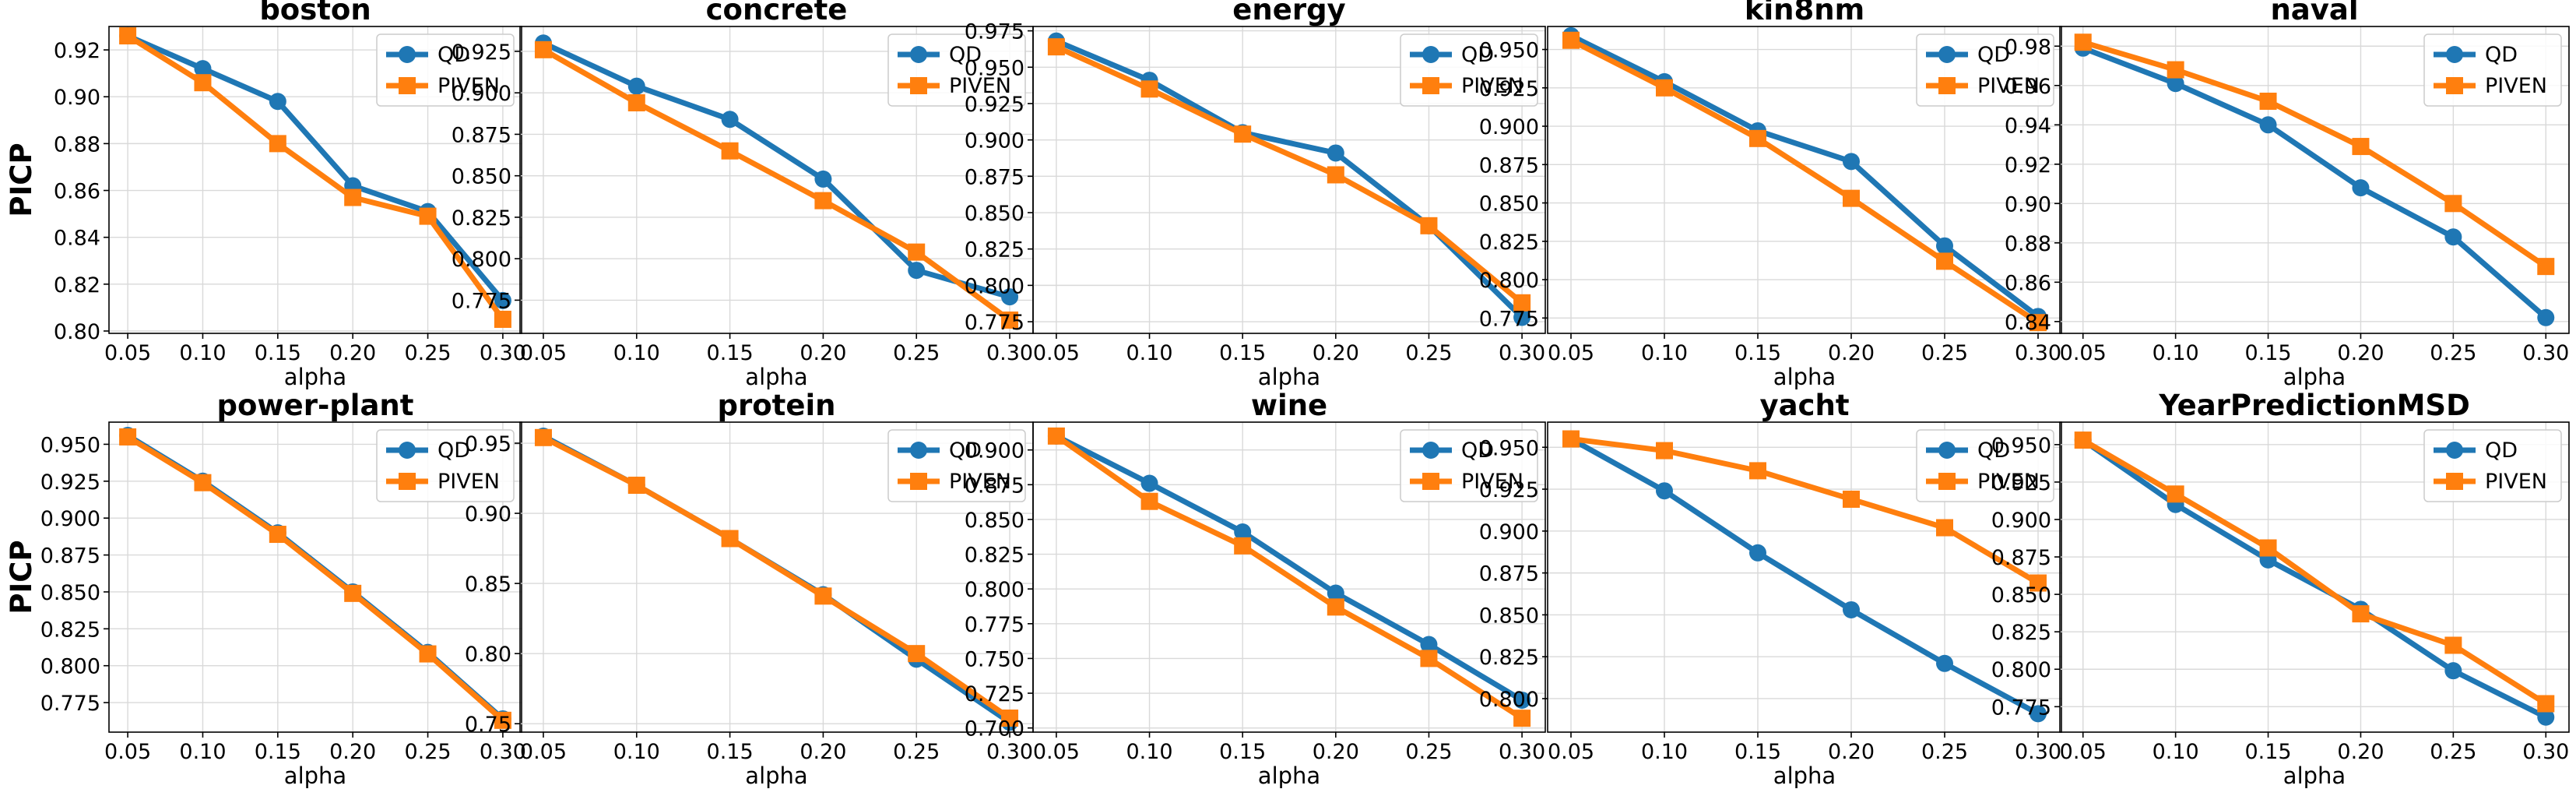  I want to click on y-tick-label: 0.80, so click(77, 332).